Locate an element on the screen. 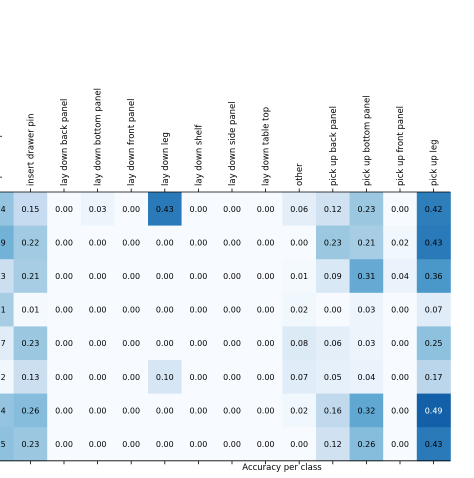 The width and height of the screenshot is (474, 478). heatmap-cell-r1-c0 is located at coordinates (7, 242).